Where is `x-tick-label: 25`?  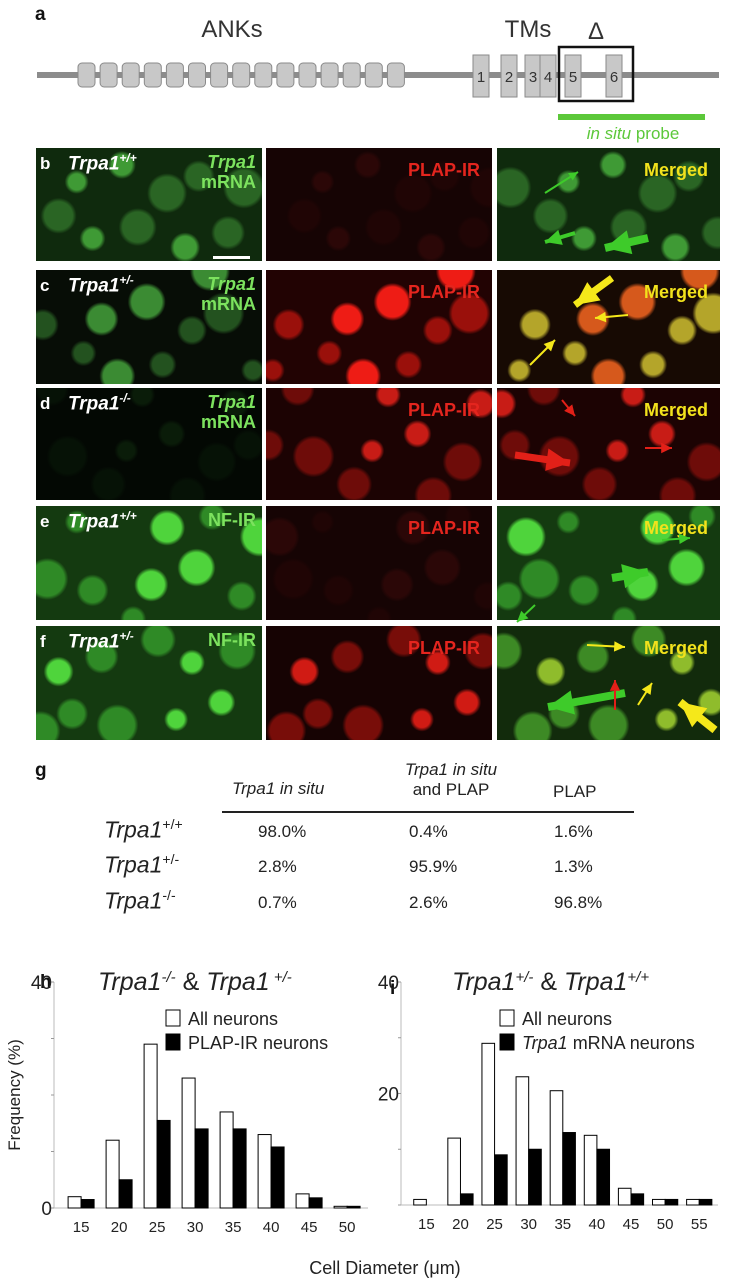
x-tick-label: 25 is located at coordinates (157, 1227).